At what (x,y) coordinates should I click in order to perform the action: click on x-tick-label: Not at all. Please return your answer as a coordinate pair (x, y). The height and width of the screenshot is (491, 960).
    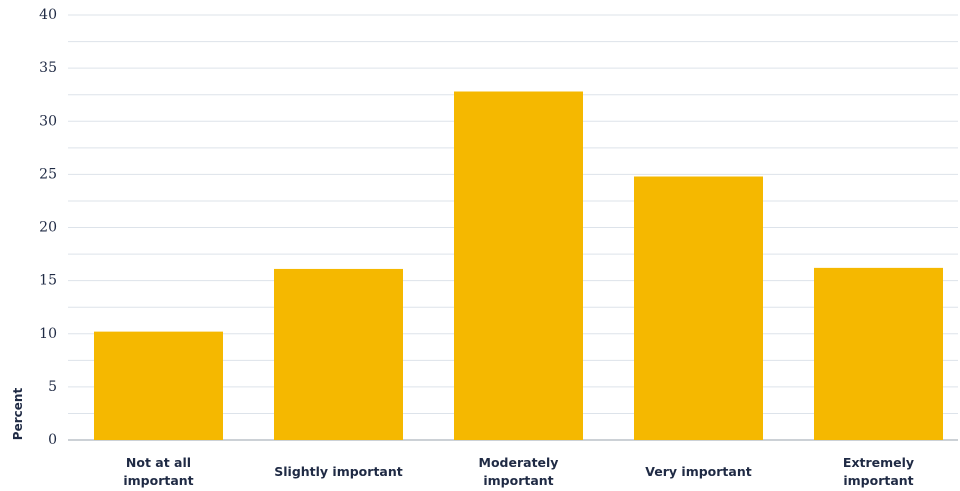
    Looking at the image, I should click on (158, 462).